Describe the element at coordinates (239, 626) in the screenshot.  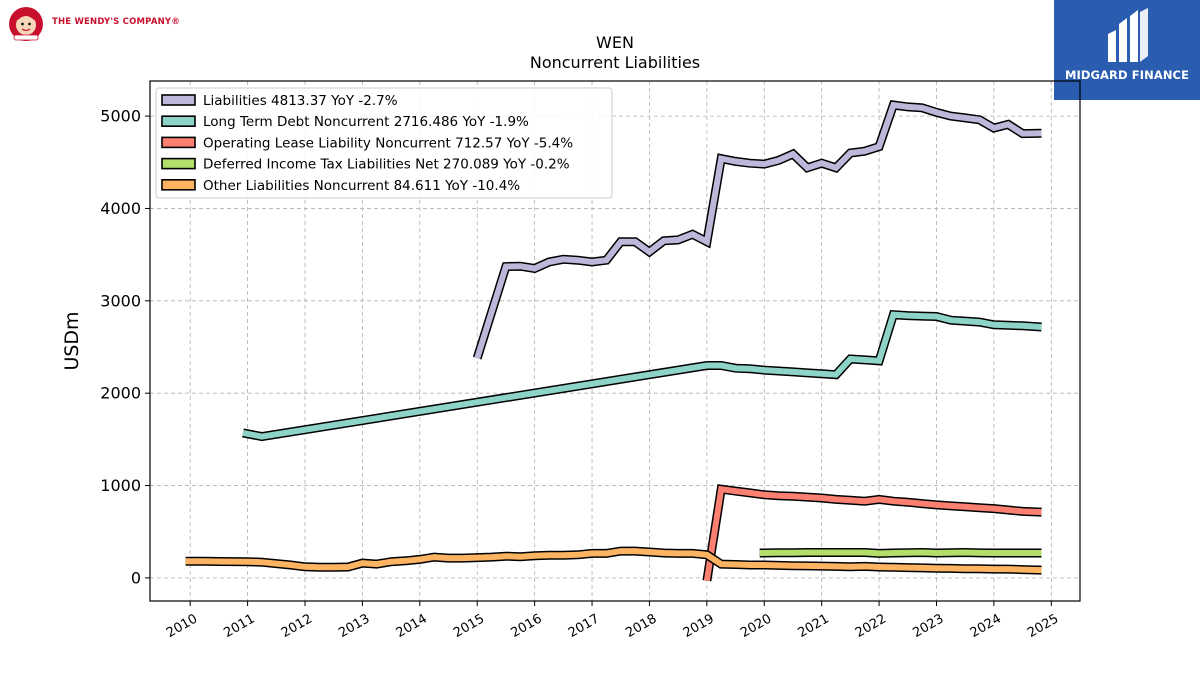
I see `x-tick-label: 2011` at that location.